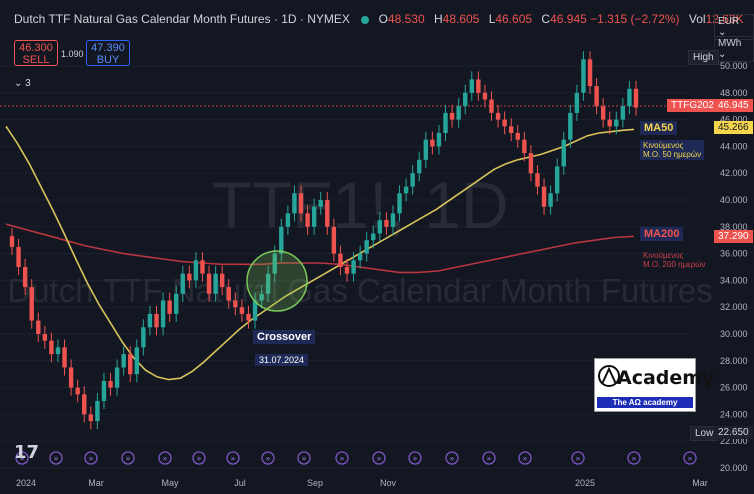  Describe the element at coordinates (734, 334) in the screenshot. I see `y-tick-label: 30.000` at that location.